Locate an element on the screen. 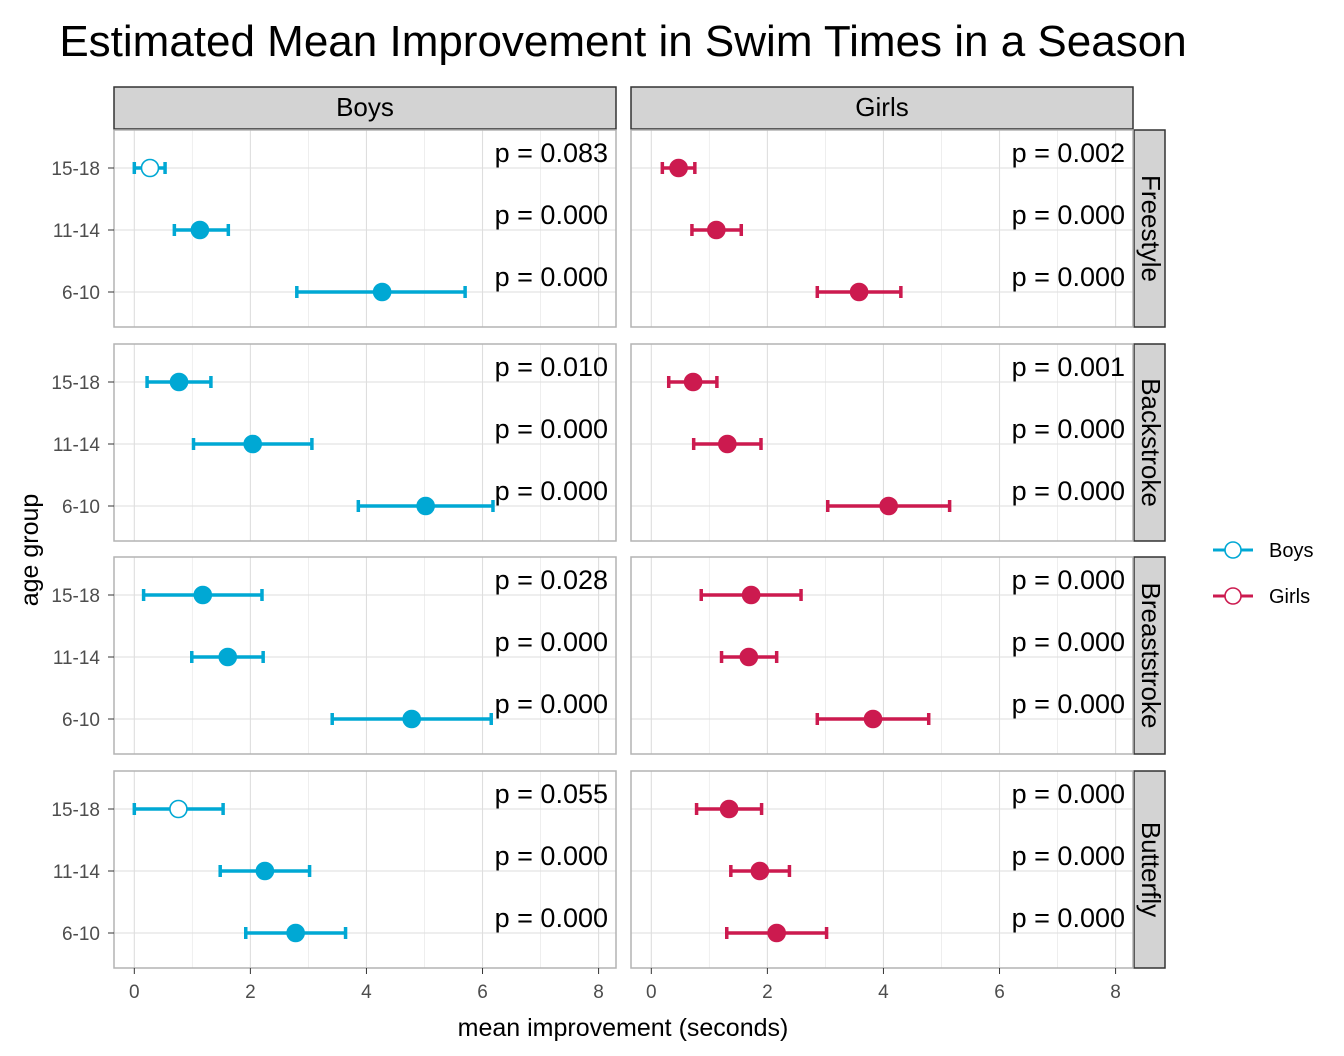 The height and width of the screenshot is (1056, 1344). x-tick-label: 0 is located at coordinates (651, 992).